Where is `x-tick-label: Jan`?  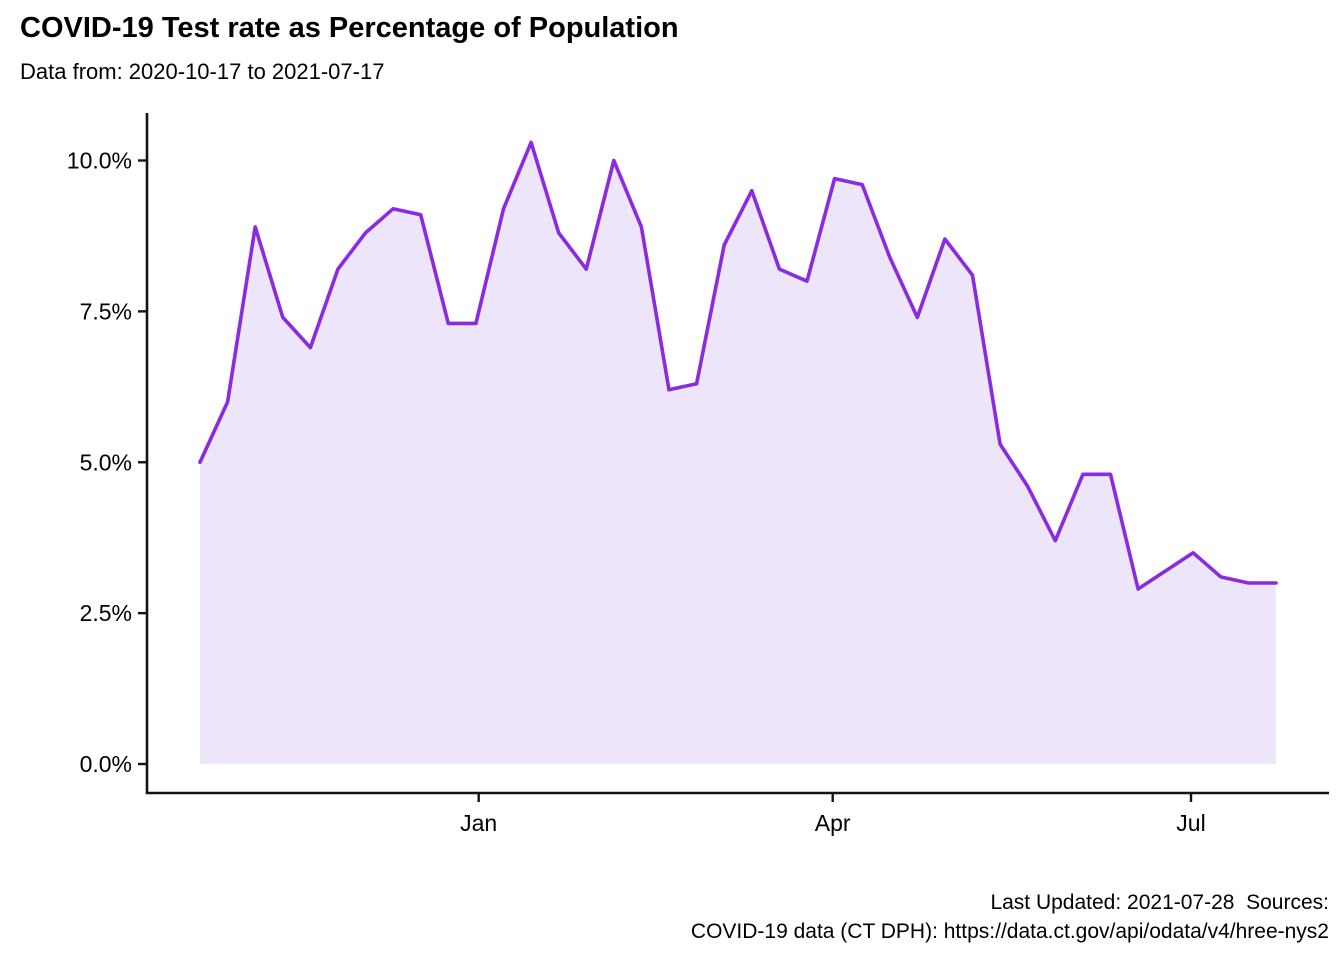 x-tick-label: Jan is located at coordinates (478, 823).